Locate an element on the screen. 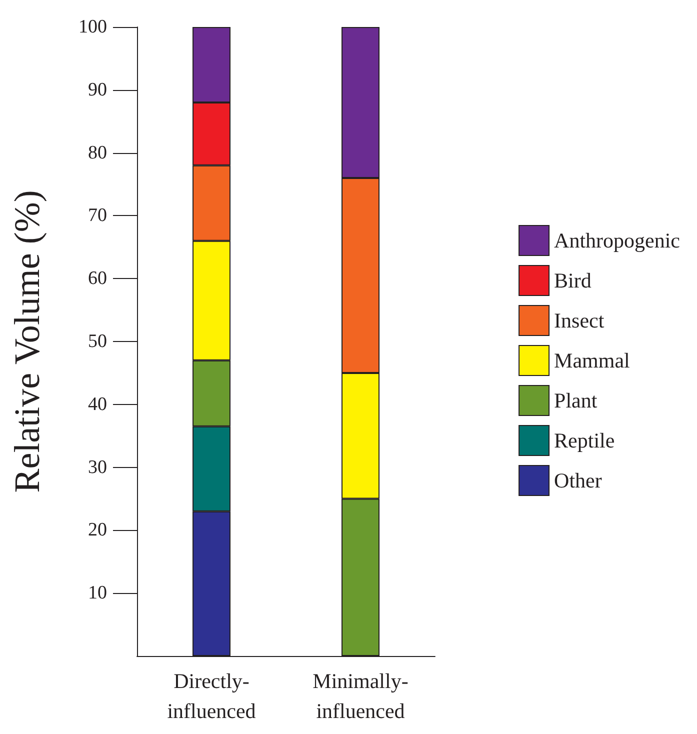 The image size is (697, 734). legend-label: Other is located at coordinates (578, 480).